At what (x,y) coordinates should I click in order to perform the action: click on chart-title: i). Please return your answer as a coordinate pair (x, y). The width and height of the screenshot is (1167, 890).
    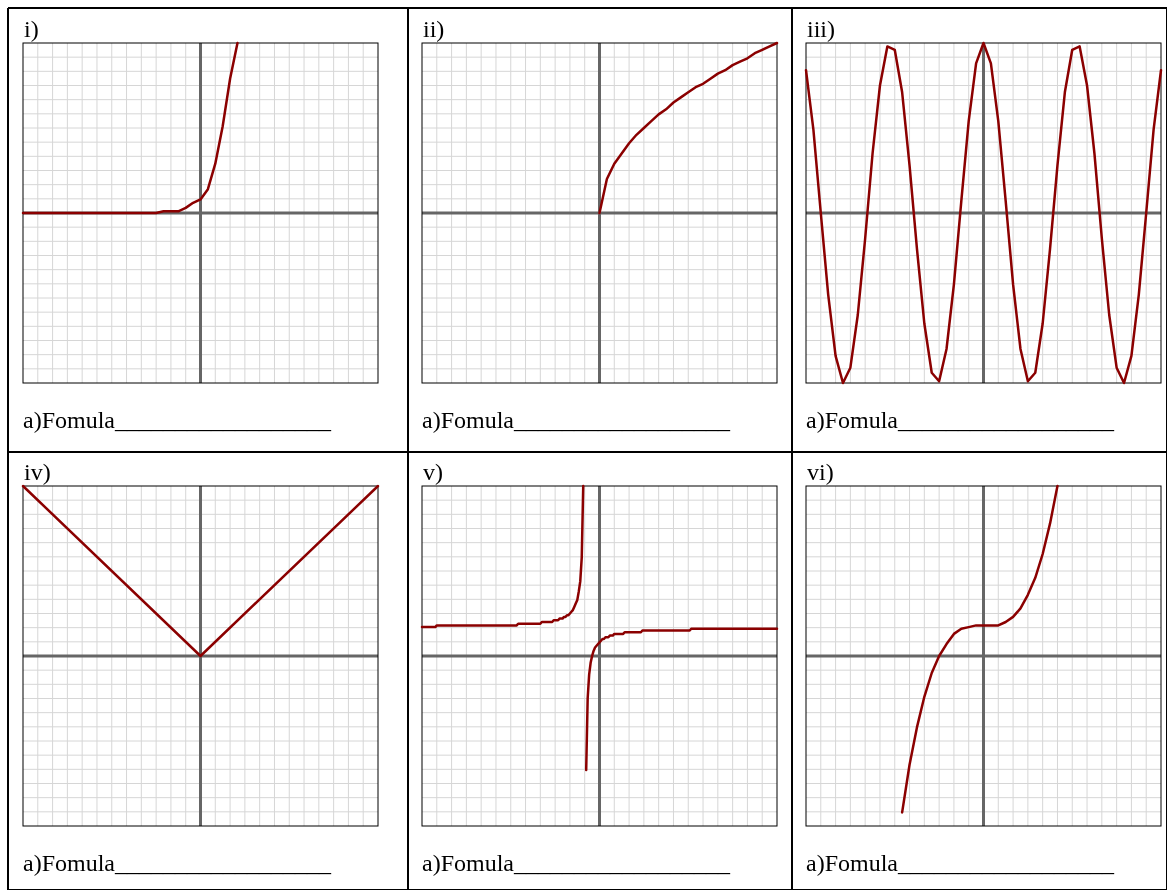
    Looking at the image, I should click on (31, 29).